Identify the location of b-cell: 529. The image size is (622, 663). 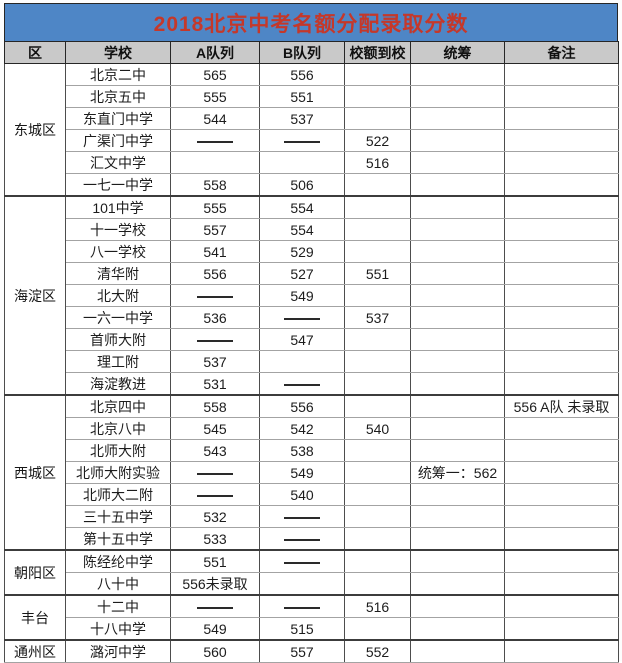
(302, 251).